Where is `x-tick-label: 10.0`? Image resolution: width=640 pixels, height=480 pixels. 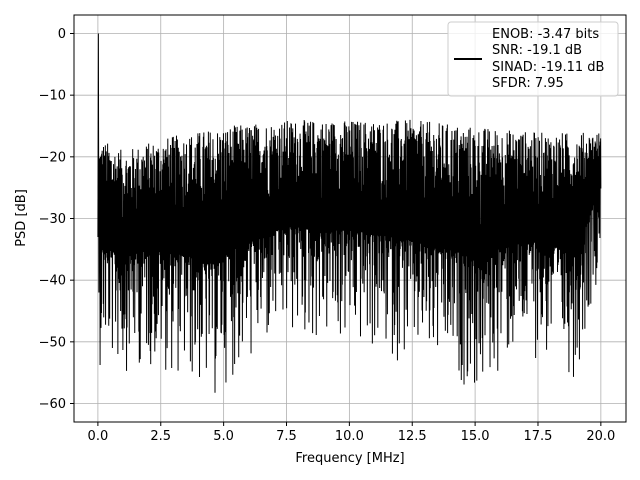
x-tick-label: 10.0 is located at coordinates (349, 436).